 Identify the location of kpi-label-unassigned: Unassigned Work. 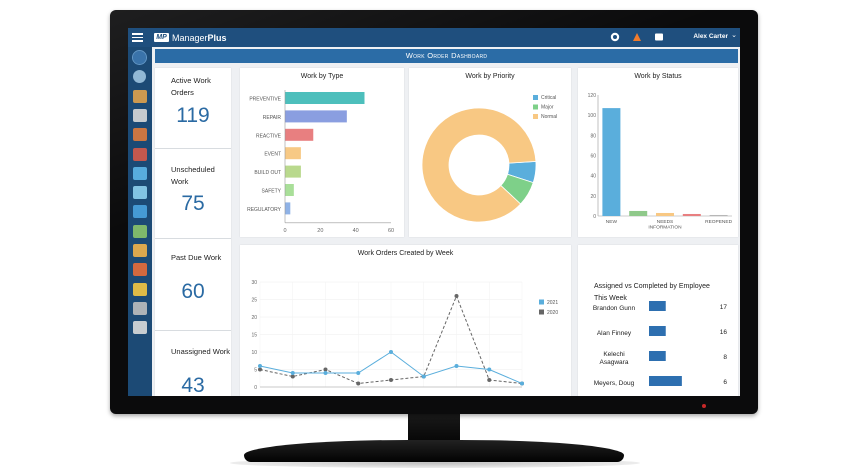
(201, 351).